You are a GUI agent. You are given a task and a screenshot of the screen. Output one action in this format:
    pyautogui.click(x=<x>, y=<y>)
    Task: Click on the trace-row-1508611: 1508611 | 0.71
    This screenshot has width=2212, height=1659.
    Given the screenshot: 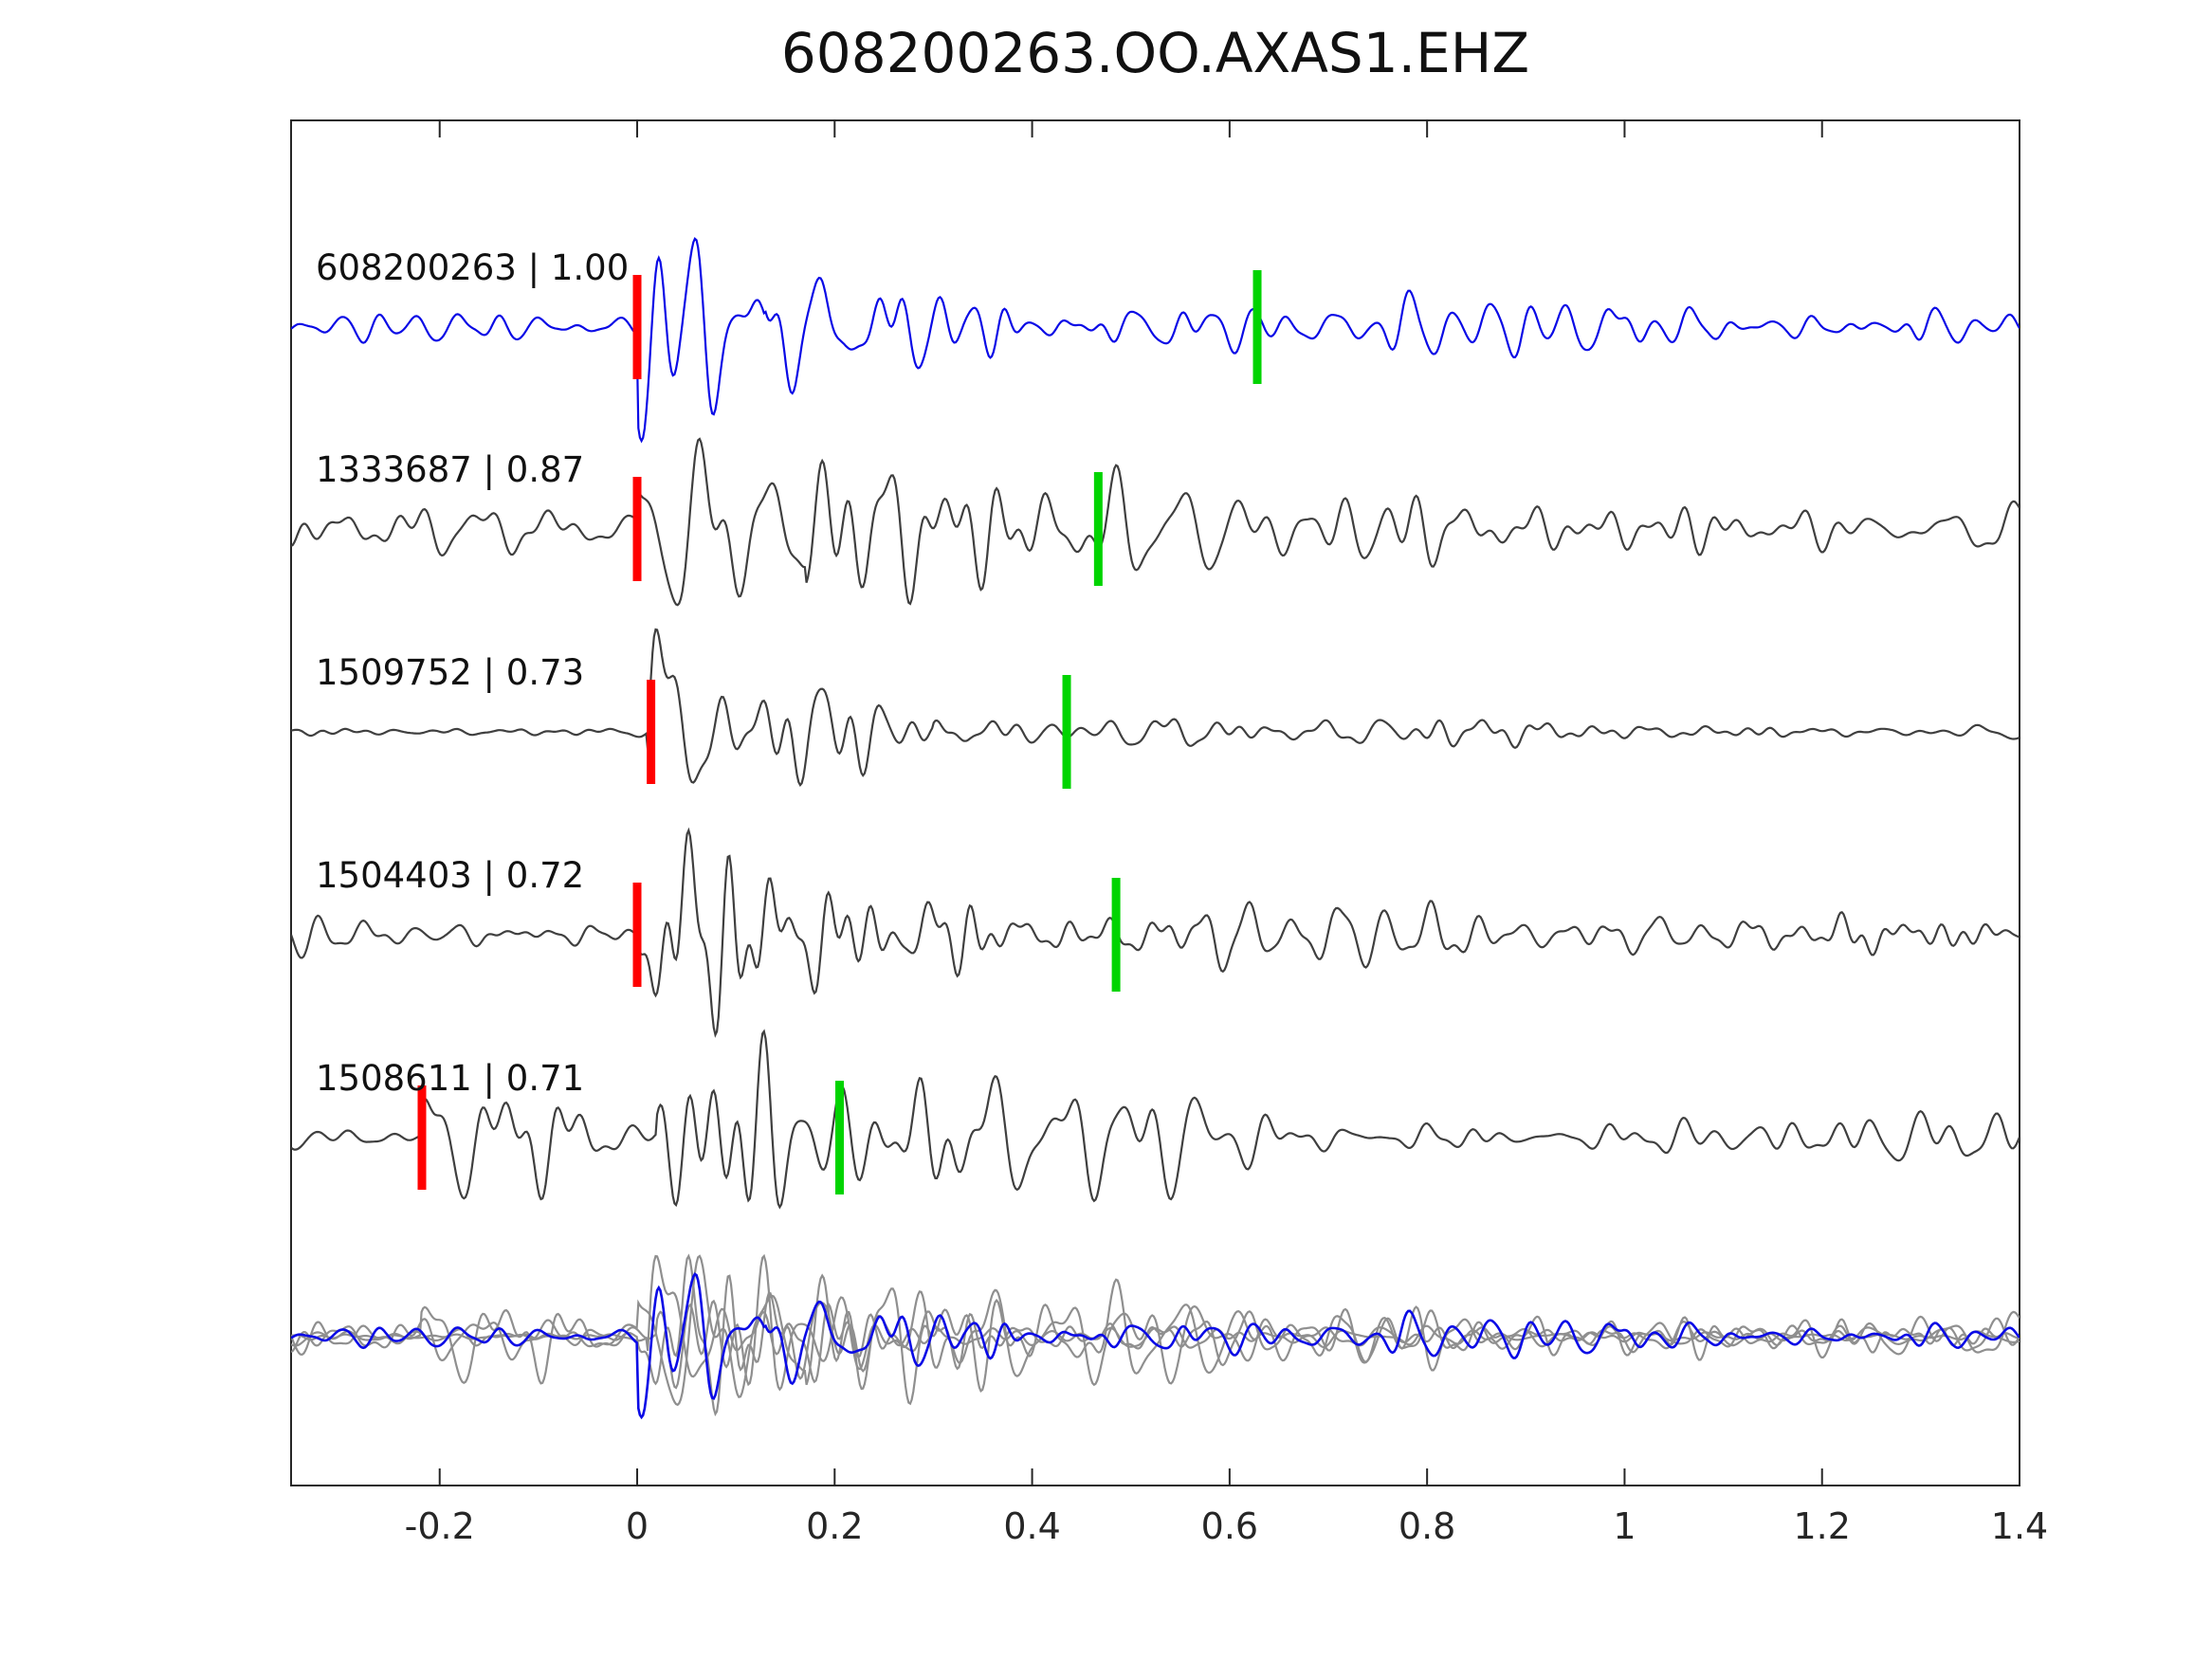 What is the action you would take?
    pyautogui.click(x=1155, y=1119)
    